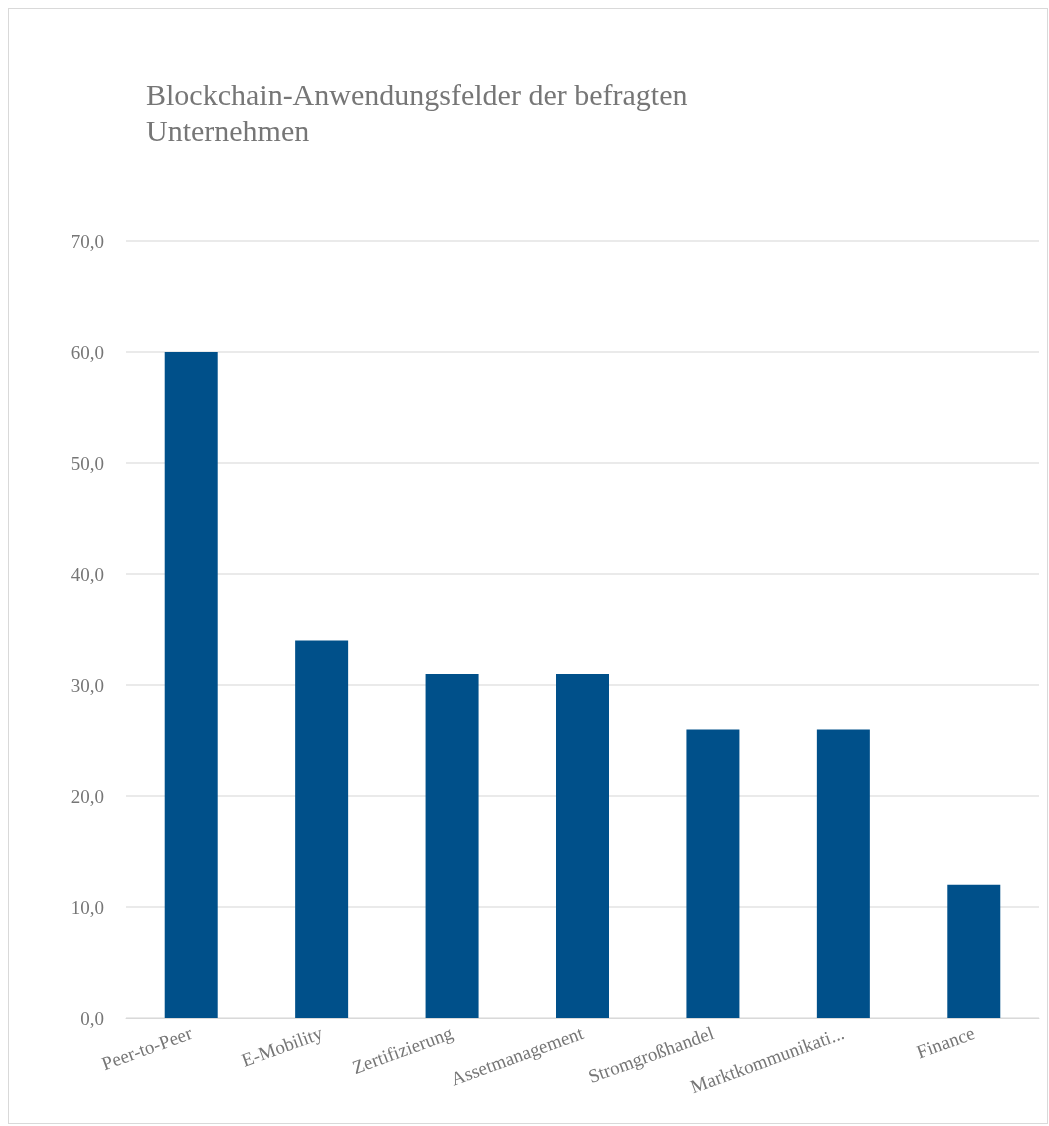 The image size is (1049, 1126). What do you see at coordinates (945, 1042) in the screenshot?
I see `x-tick-label: Finance` at bounding box center [945, 1042].